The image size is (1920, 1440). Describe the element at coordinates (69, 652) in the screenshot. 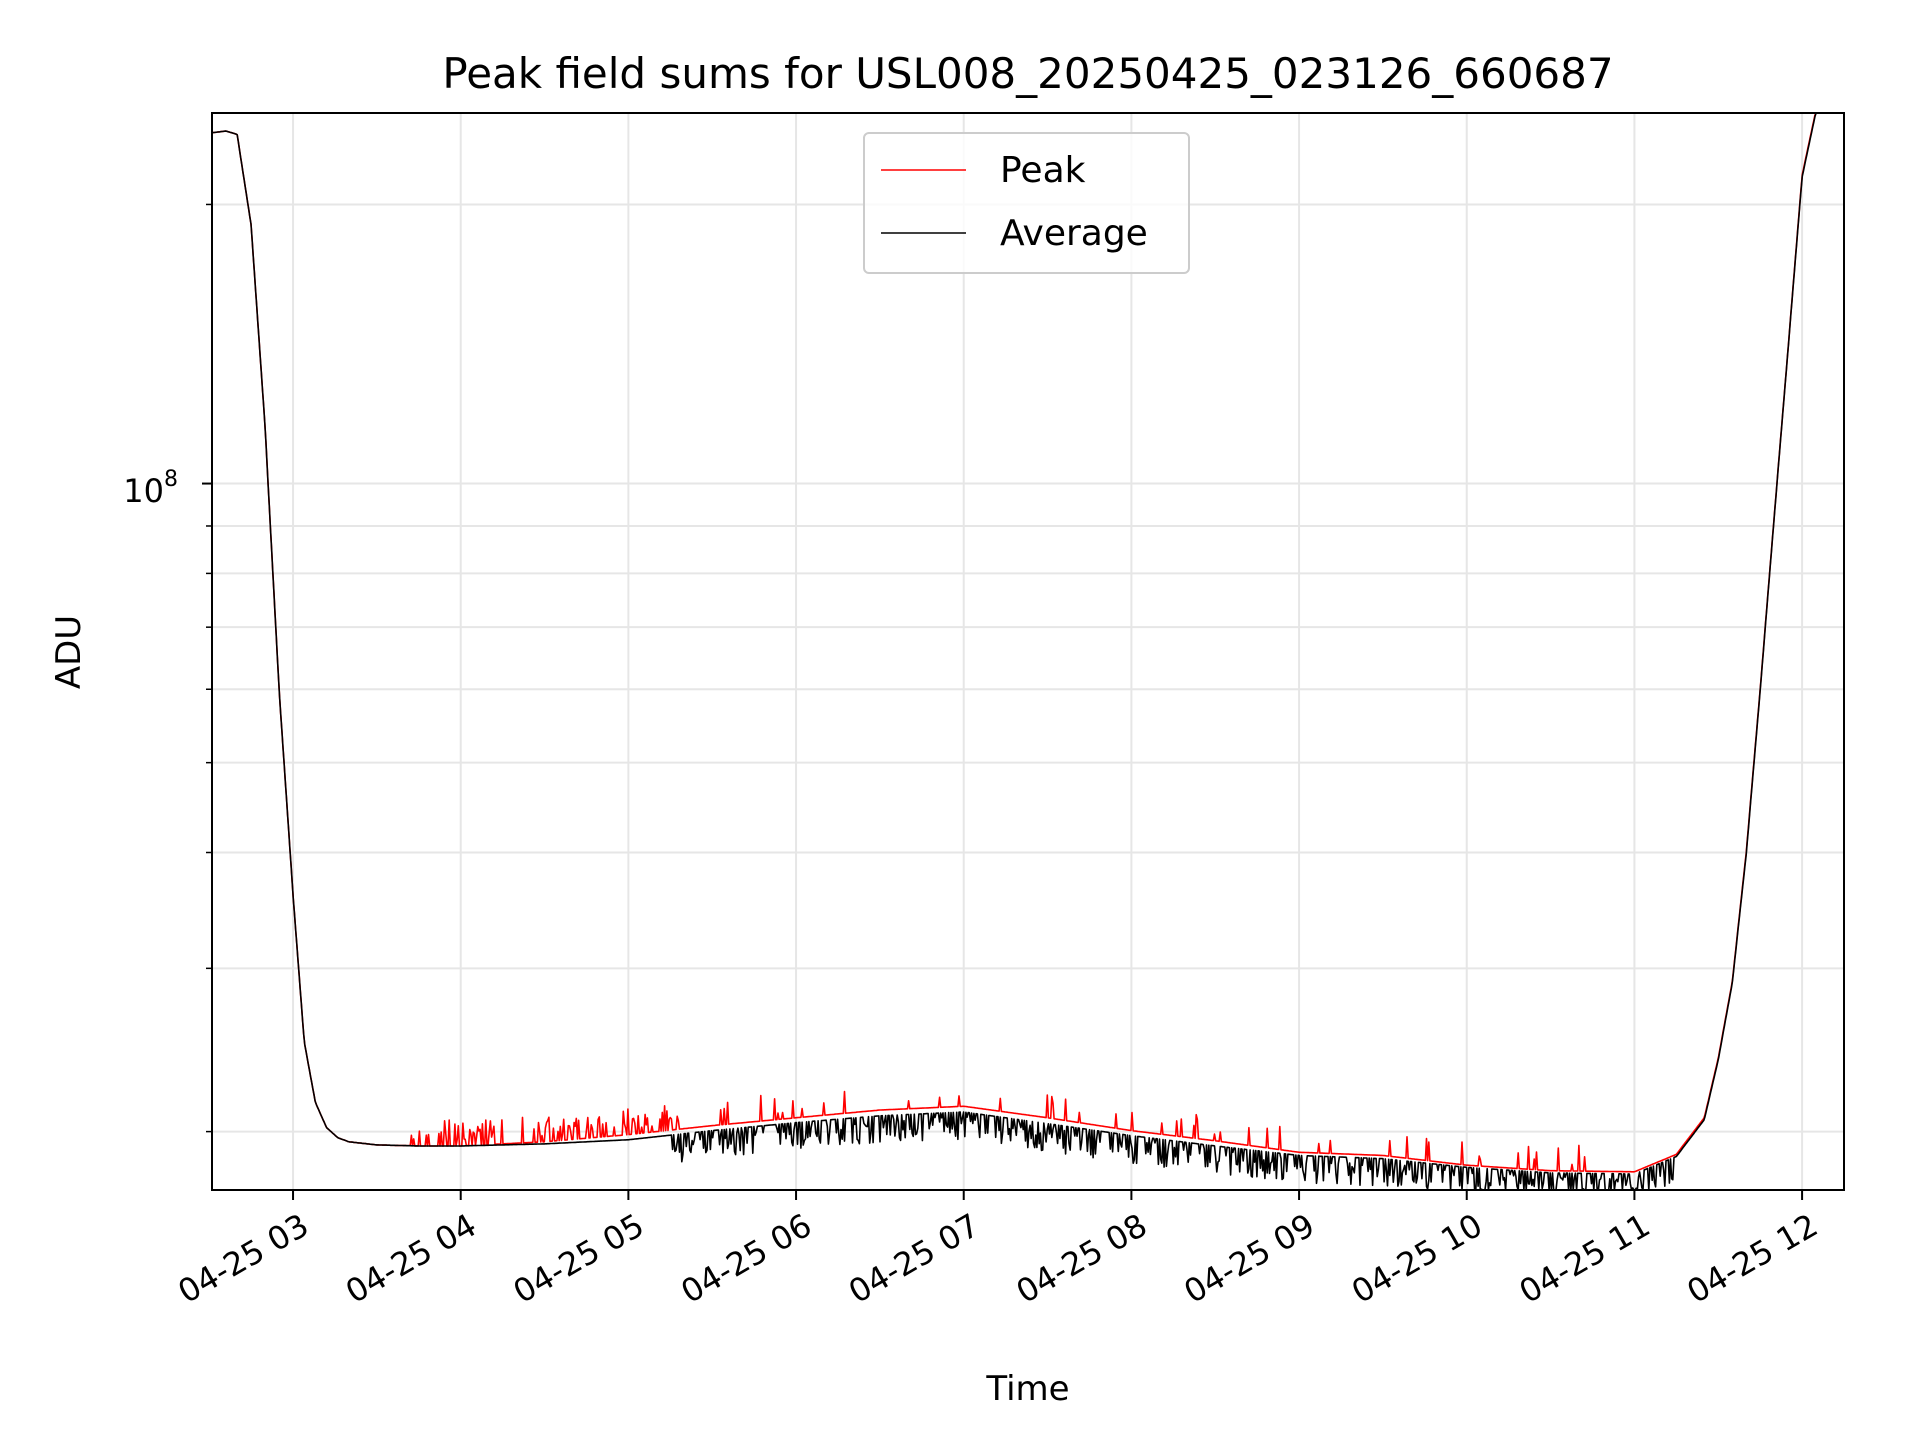

I see `y-axis-label: ADU` at that location.